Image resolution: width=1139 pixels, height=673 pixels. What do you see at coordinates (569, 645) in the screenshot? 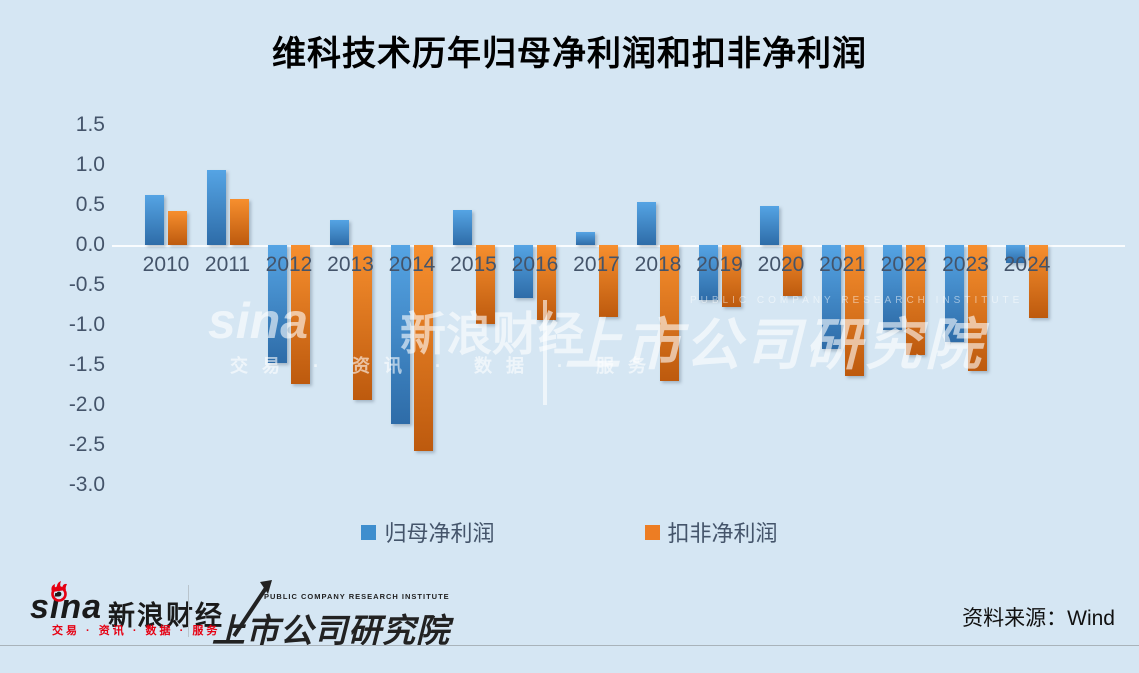
I see `footer-rule` at bounding box center [569, 645].